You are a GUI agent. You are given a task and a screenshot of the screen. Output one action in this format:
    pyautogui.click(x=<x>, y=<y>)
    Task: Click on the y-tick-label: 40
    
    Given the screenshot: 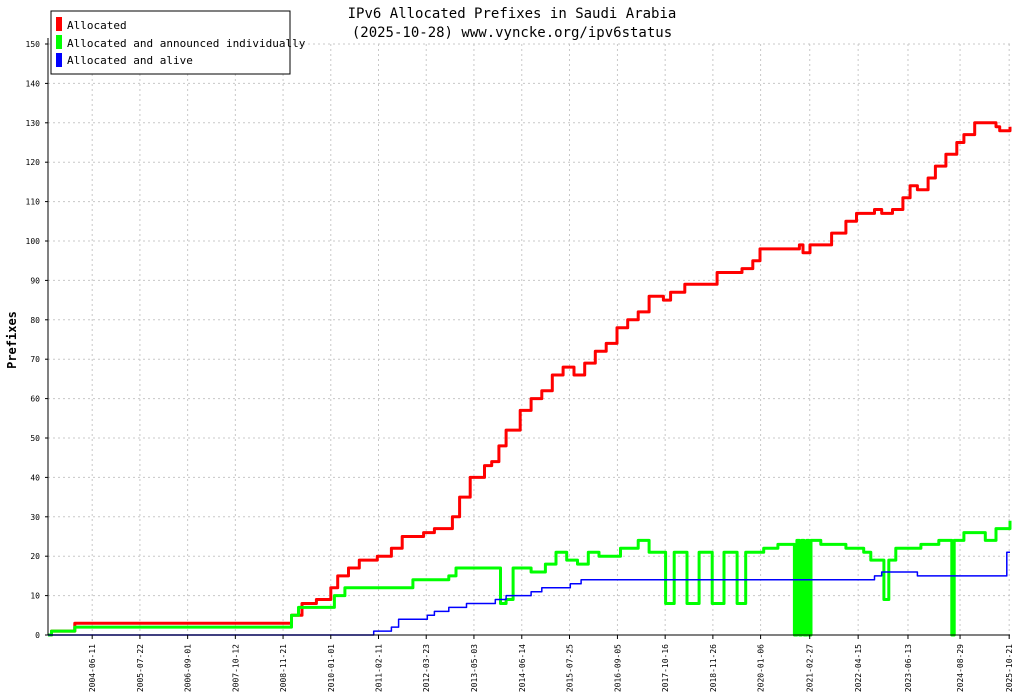 What is the action you would take?
    pyautogui.click(x=35, y=477)
    